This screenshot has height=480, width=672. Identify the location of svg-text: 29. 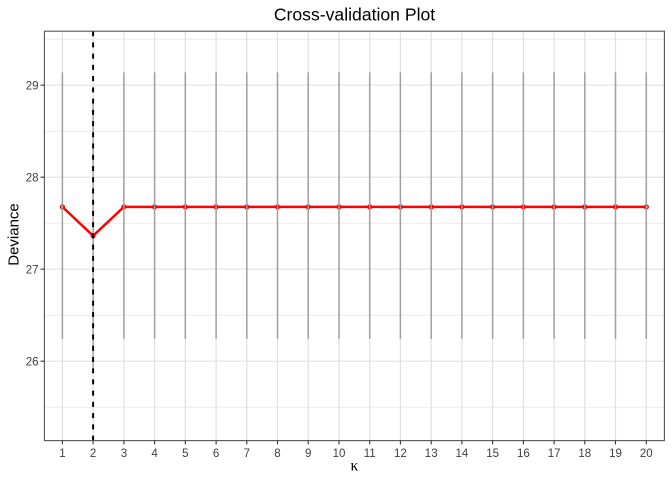
(32, 86).